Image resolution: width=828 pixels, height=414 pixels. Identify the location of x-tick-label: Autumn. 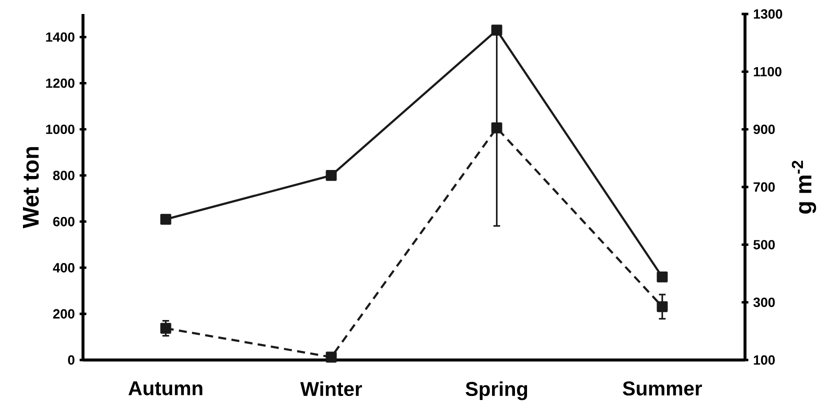
(165, 388).